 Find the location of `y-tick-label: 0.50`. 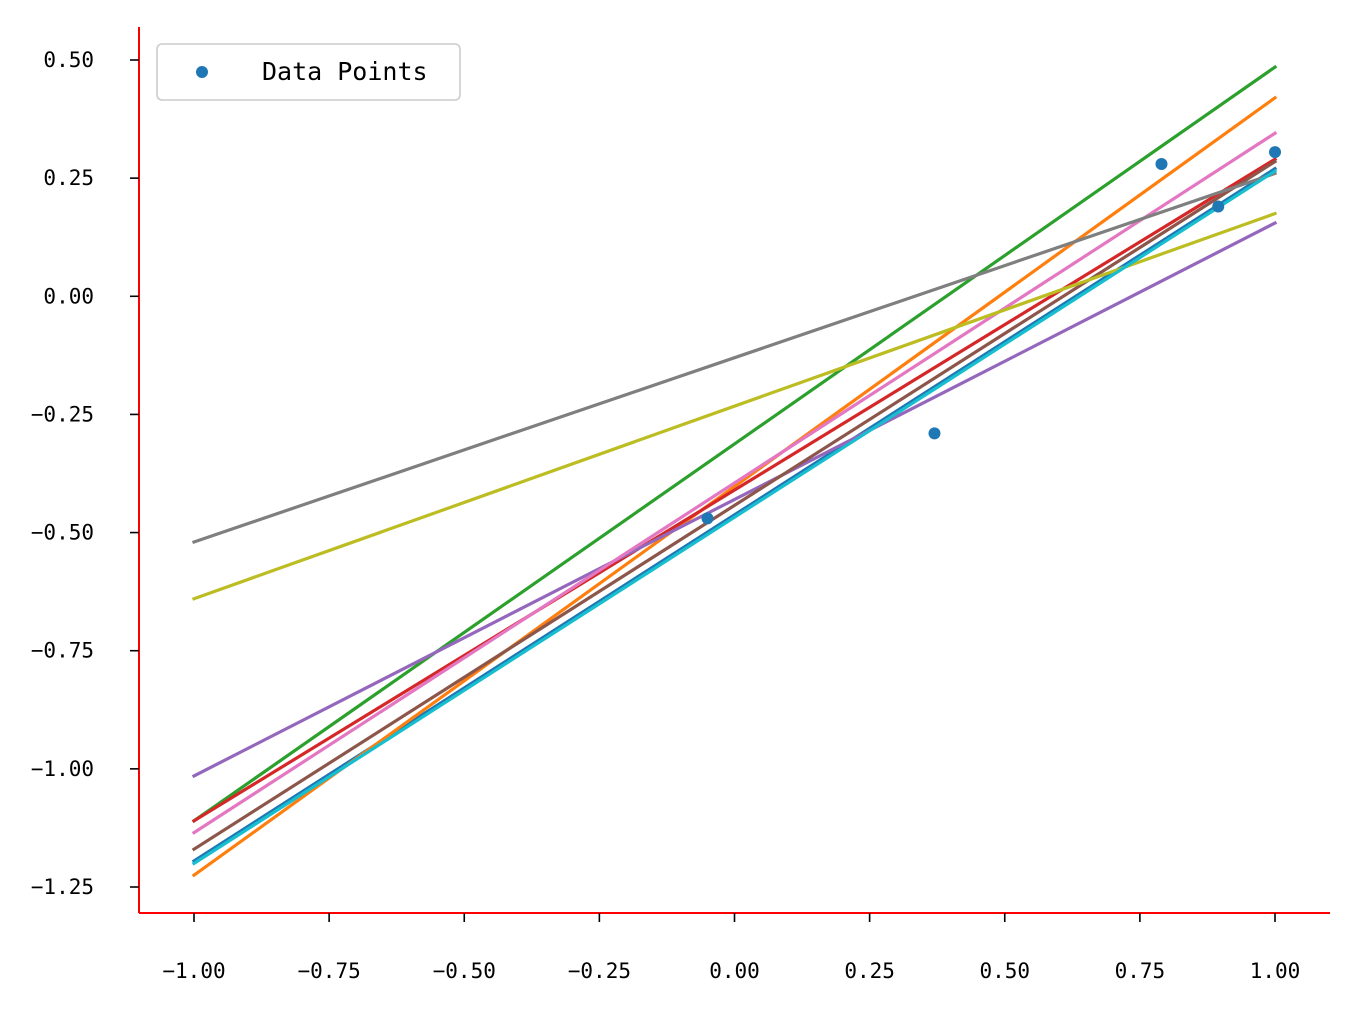

y-tick-label: 0.50 is located at coordinates (68, 60).